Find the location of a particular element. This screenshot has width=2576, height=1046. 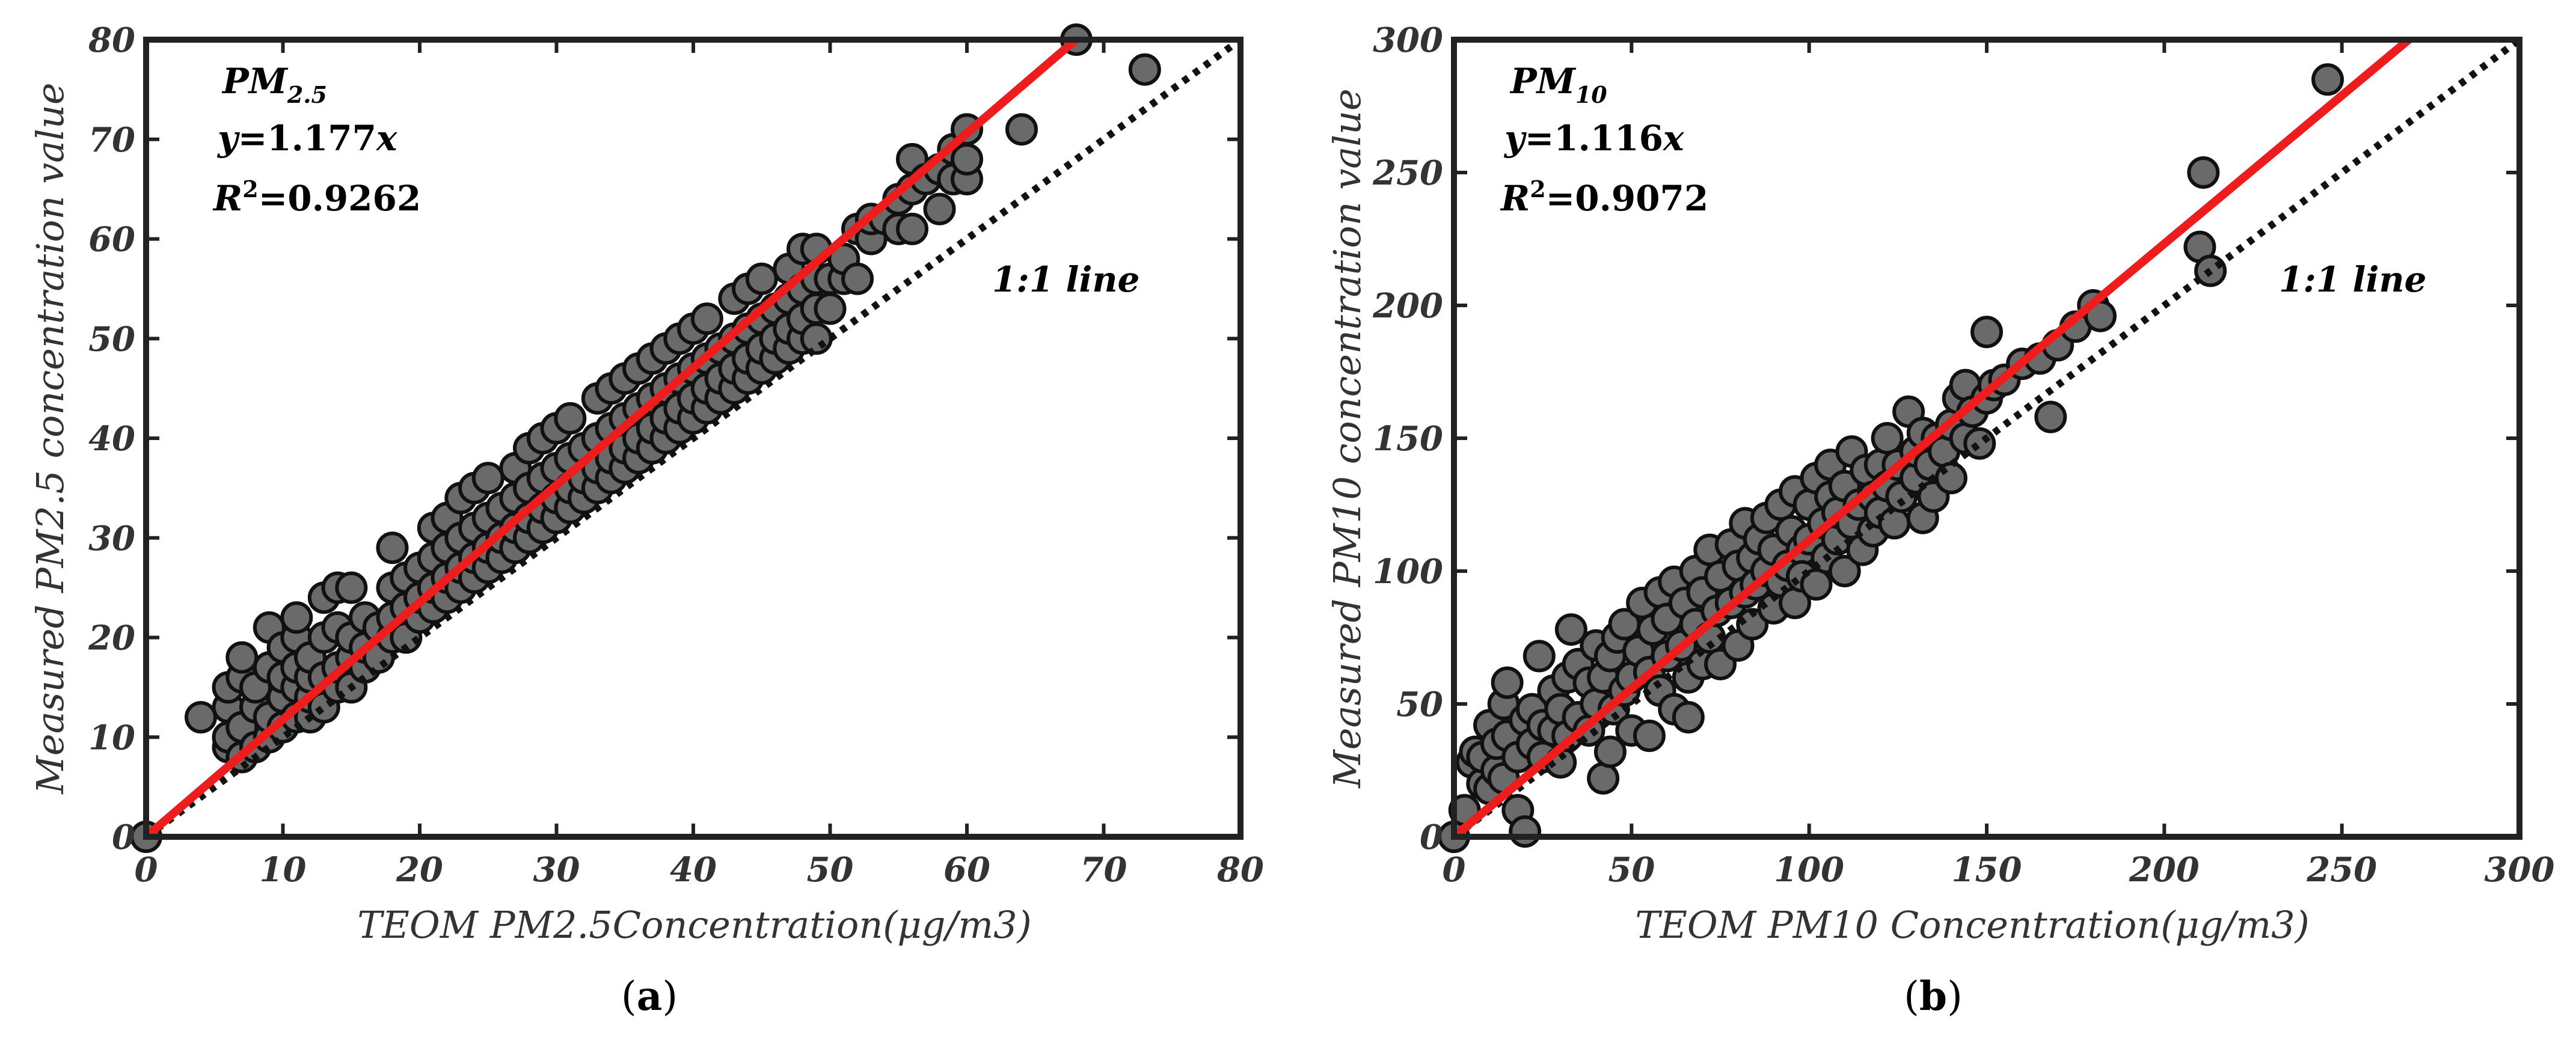

panel-a-x-axis-label: TEOM PM2.5Concentration(μg/m3) is located at coordinates (694, 925).